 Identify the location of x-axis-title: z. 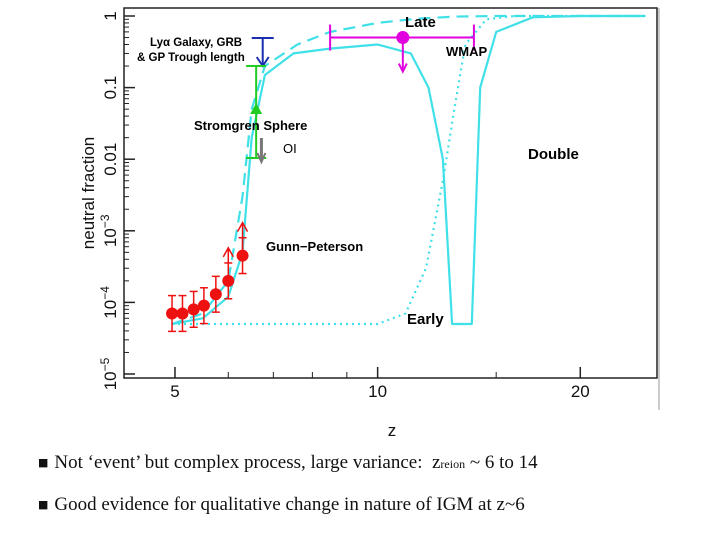
(392, 430).